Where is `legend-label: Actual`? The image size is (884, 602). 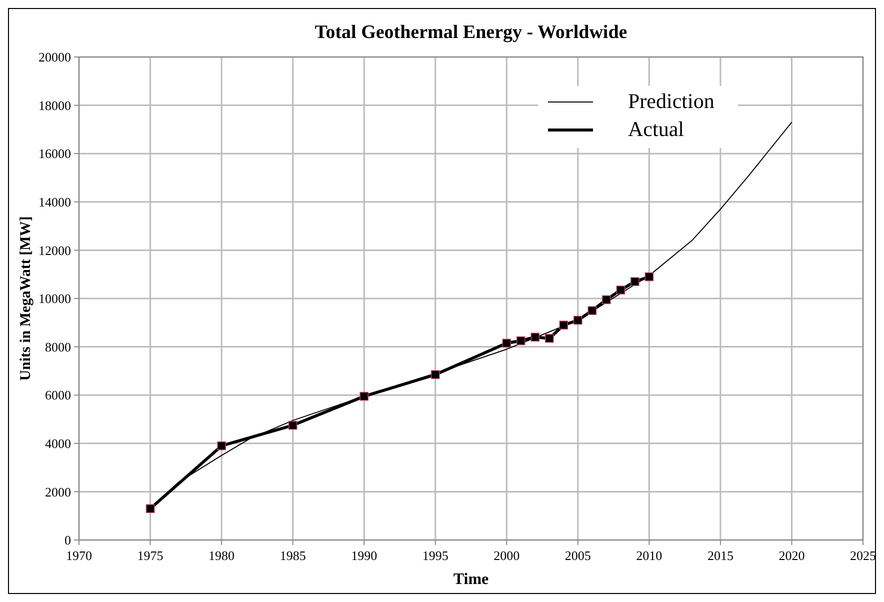 legend-label: Actual is located at coordinates (656, 129).